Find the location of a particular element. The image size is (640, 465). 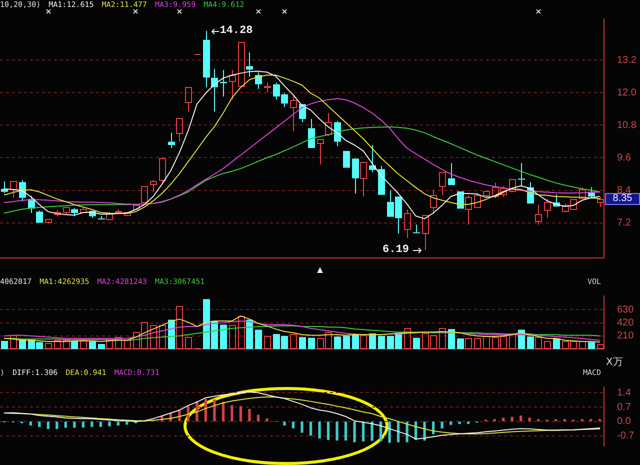

y-tick-label: 9.6 is located at coordinates (624, 158).